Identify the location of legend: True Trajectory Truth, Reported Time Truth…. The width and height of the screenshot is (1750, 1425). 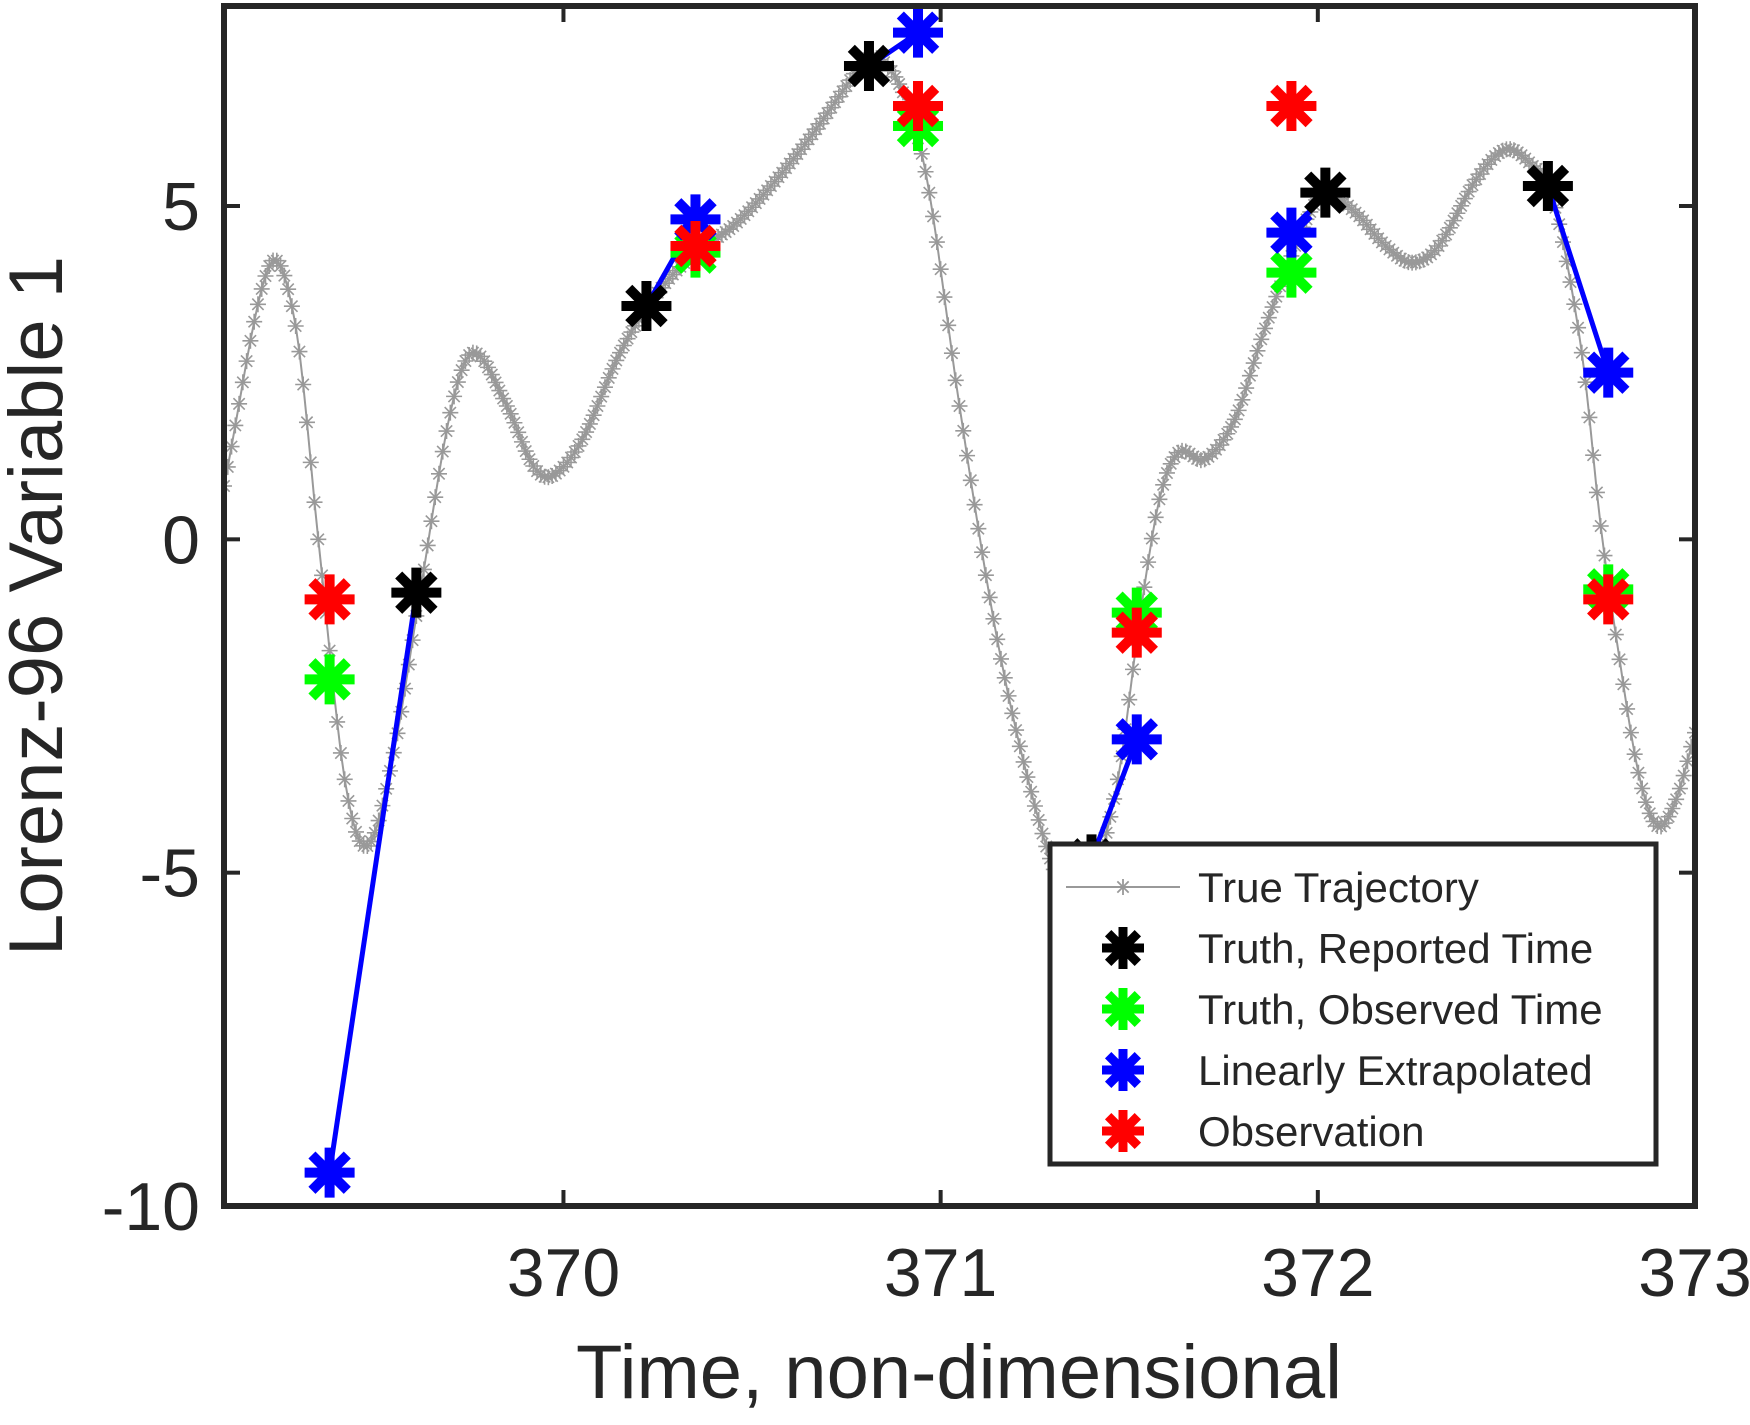
(1353, 1004).